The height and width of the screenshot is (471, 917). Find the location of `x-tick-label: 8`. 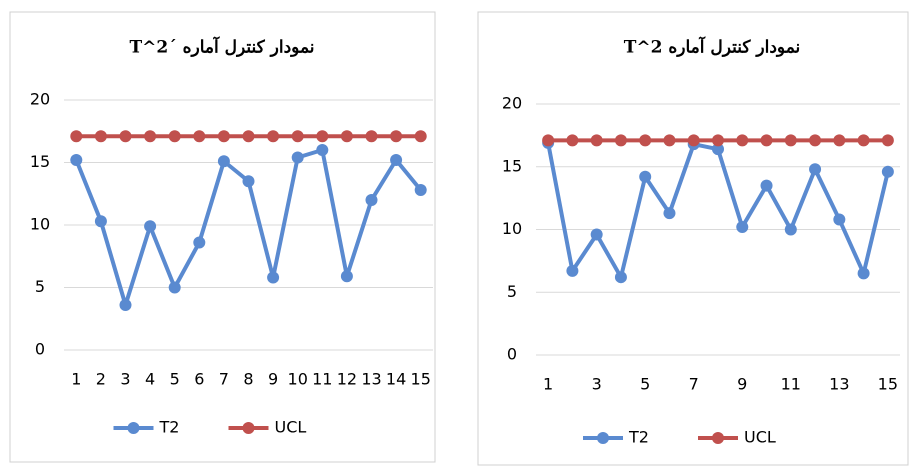

x-tick-label: 8 is located at coordinates (248, 379).